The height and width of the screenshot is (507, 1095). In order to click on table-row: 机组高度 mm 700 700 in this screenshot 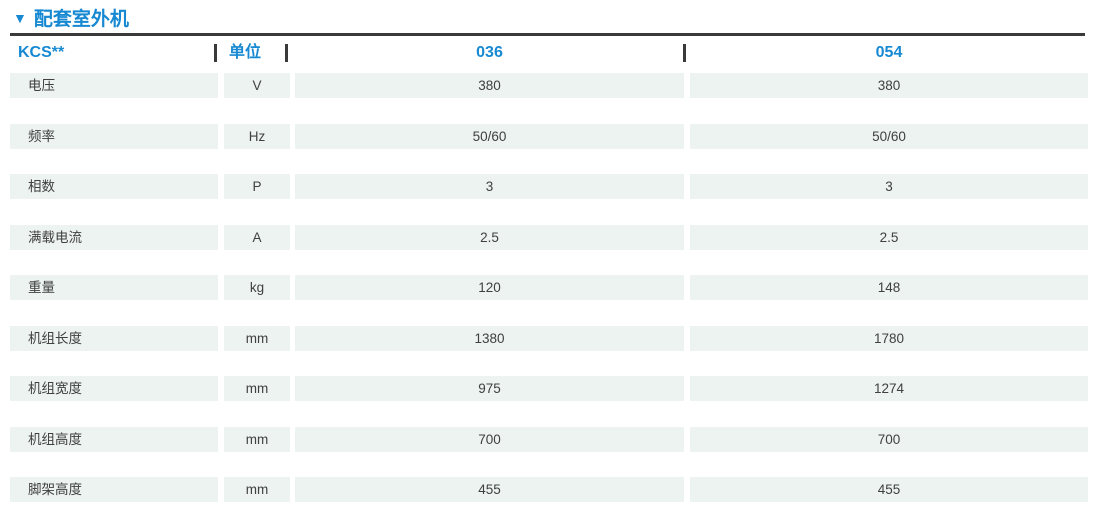, I will do `click(547, 439)`.